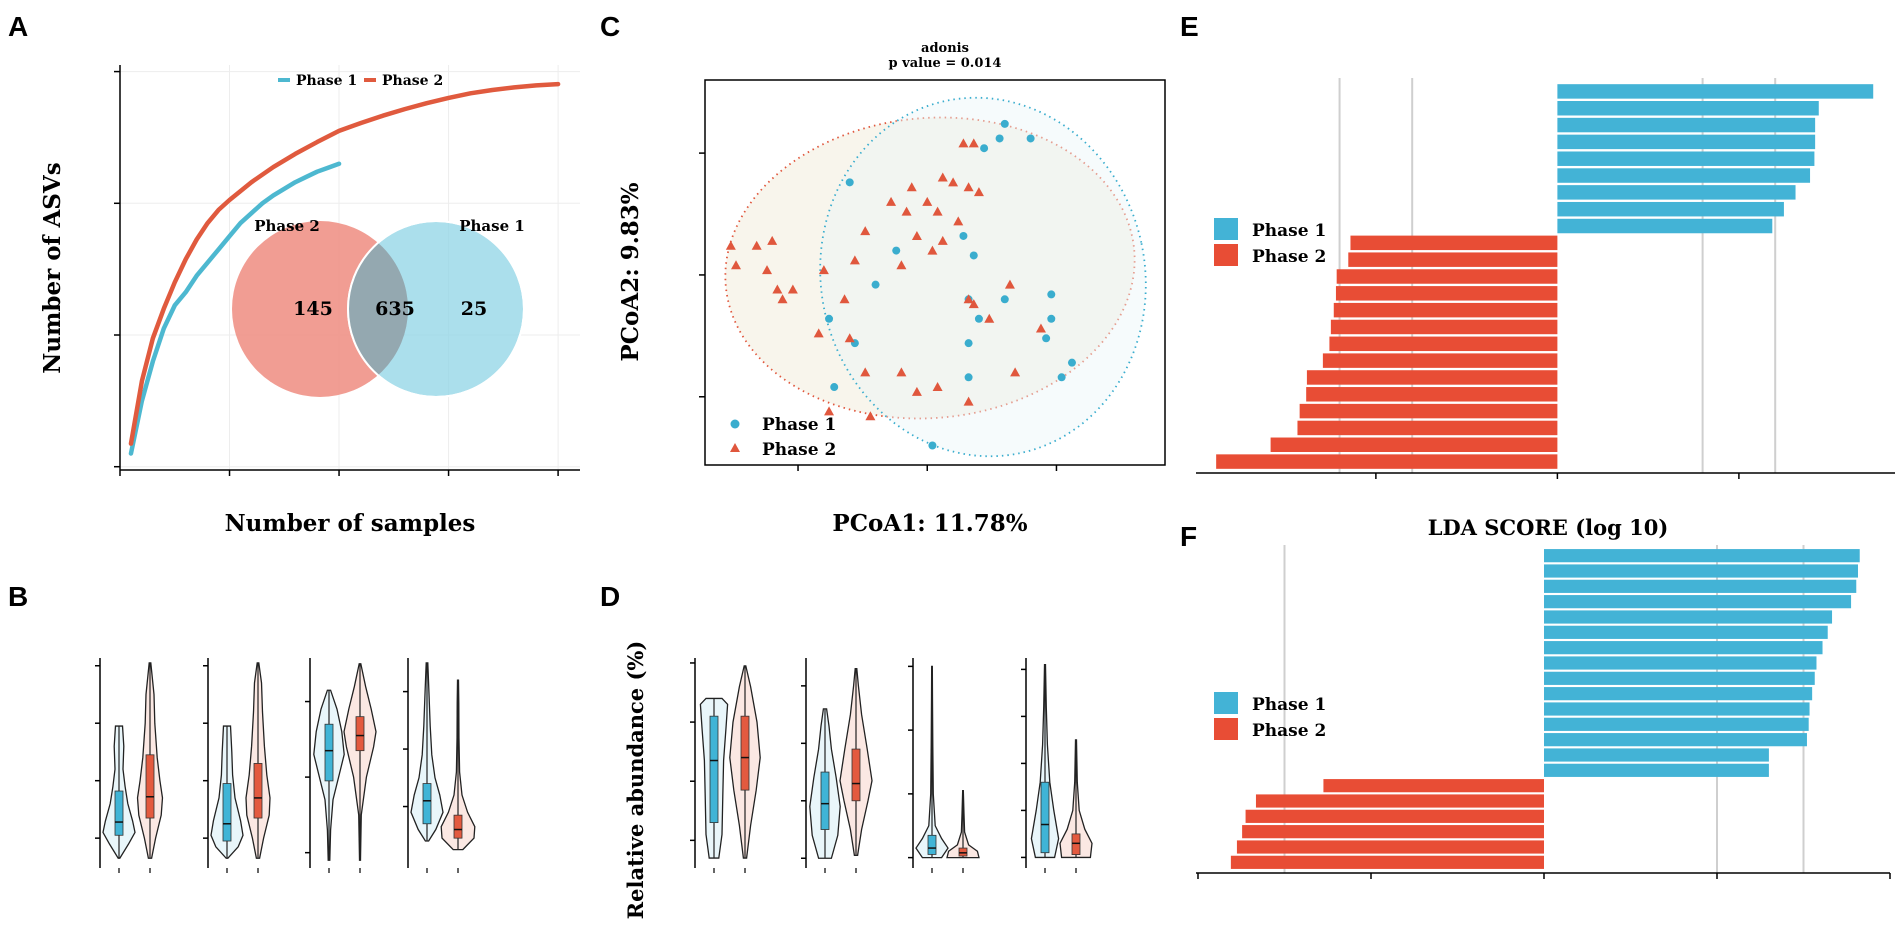  What do you see at coordinates (492, 226) in the screenshot?
I see `venn-right-label: Phase 1` at bounding box center [492, 226].